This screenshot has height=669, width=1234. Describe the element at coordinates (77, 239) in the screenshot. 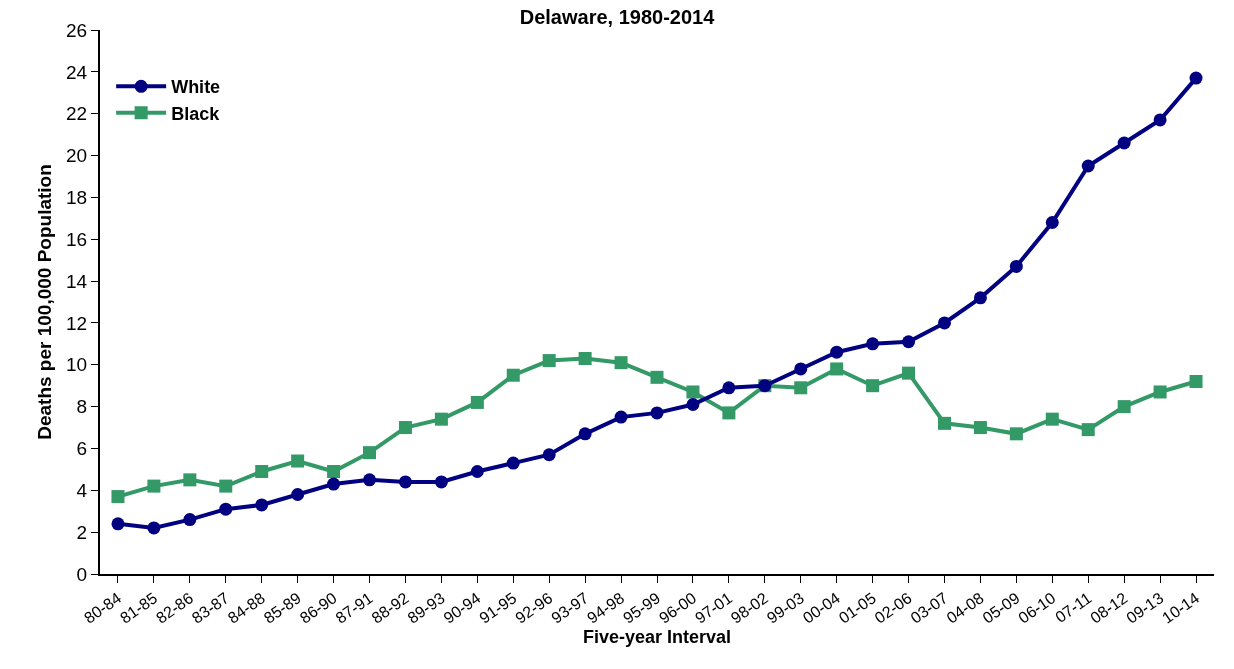

I see `y-tick-label: 16` at that location.